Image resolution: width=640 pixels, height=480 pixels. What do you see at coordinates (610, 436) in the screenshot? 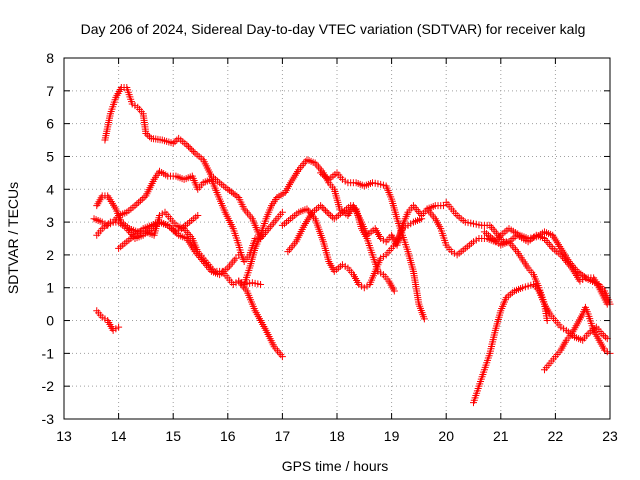
I see `x-tick-label: 23` at bounding box center [610, 436].